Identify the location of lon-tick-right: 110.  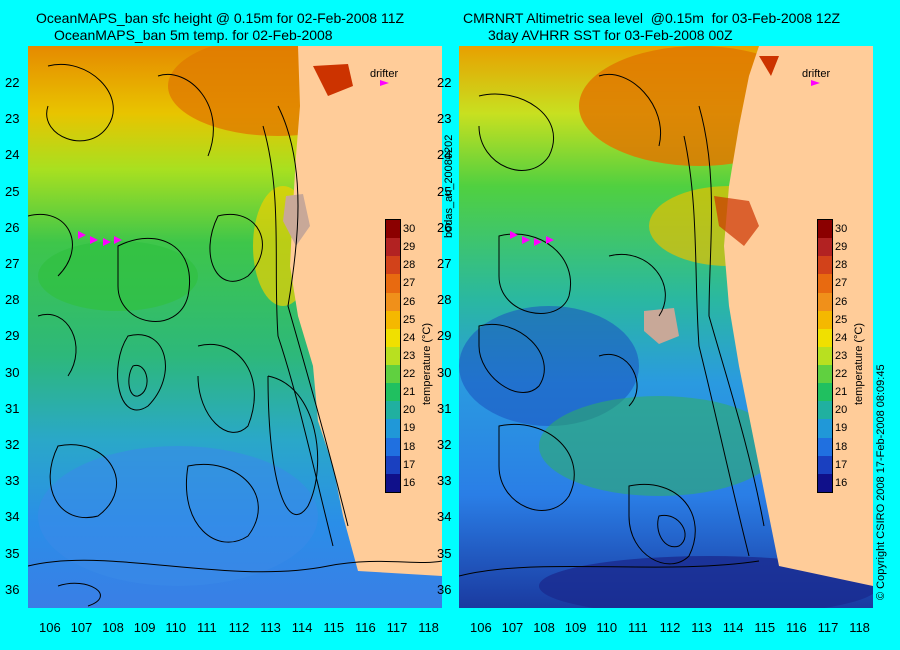
(607, 627).